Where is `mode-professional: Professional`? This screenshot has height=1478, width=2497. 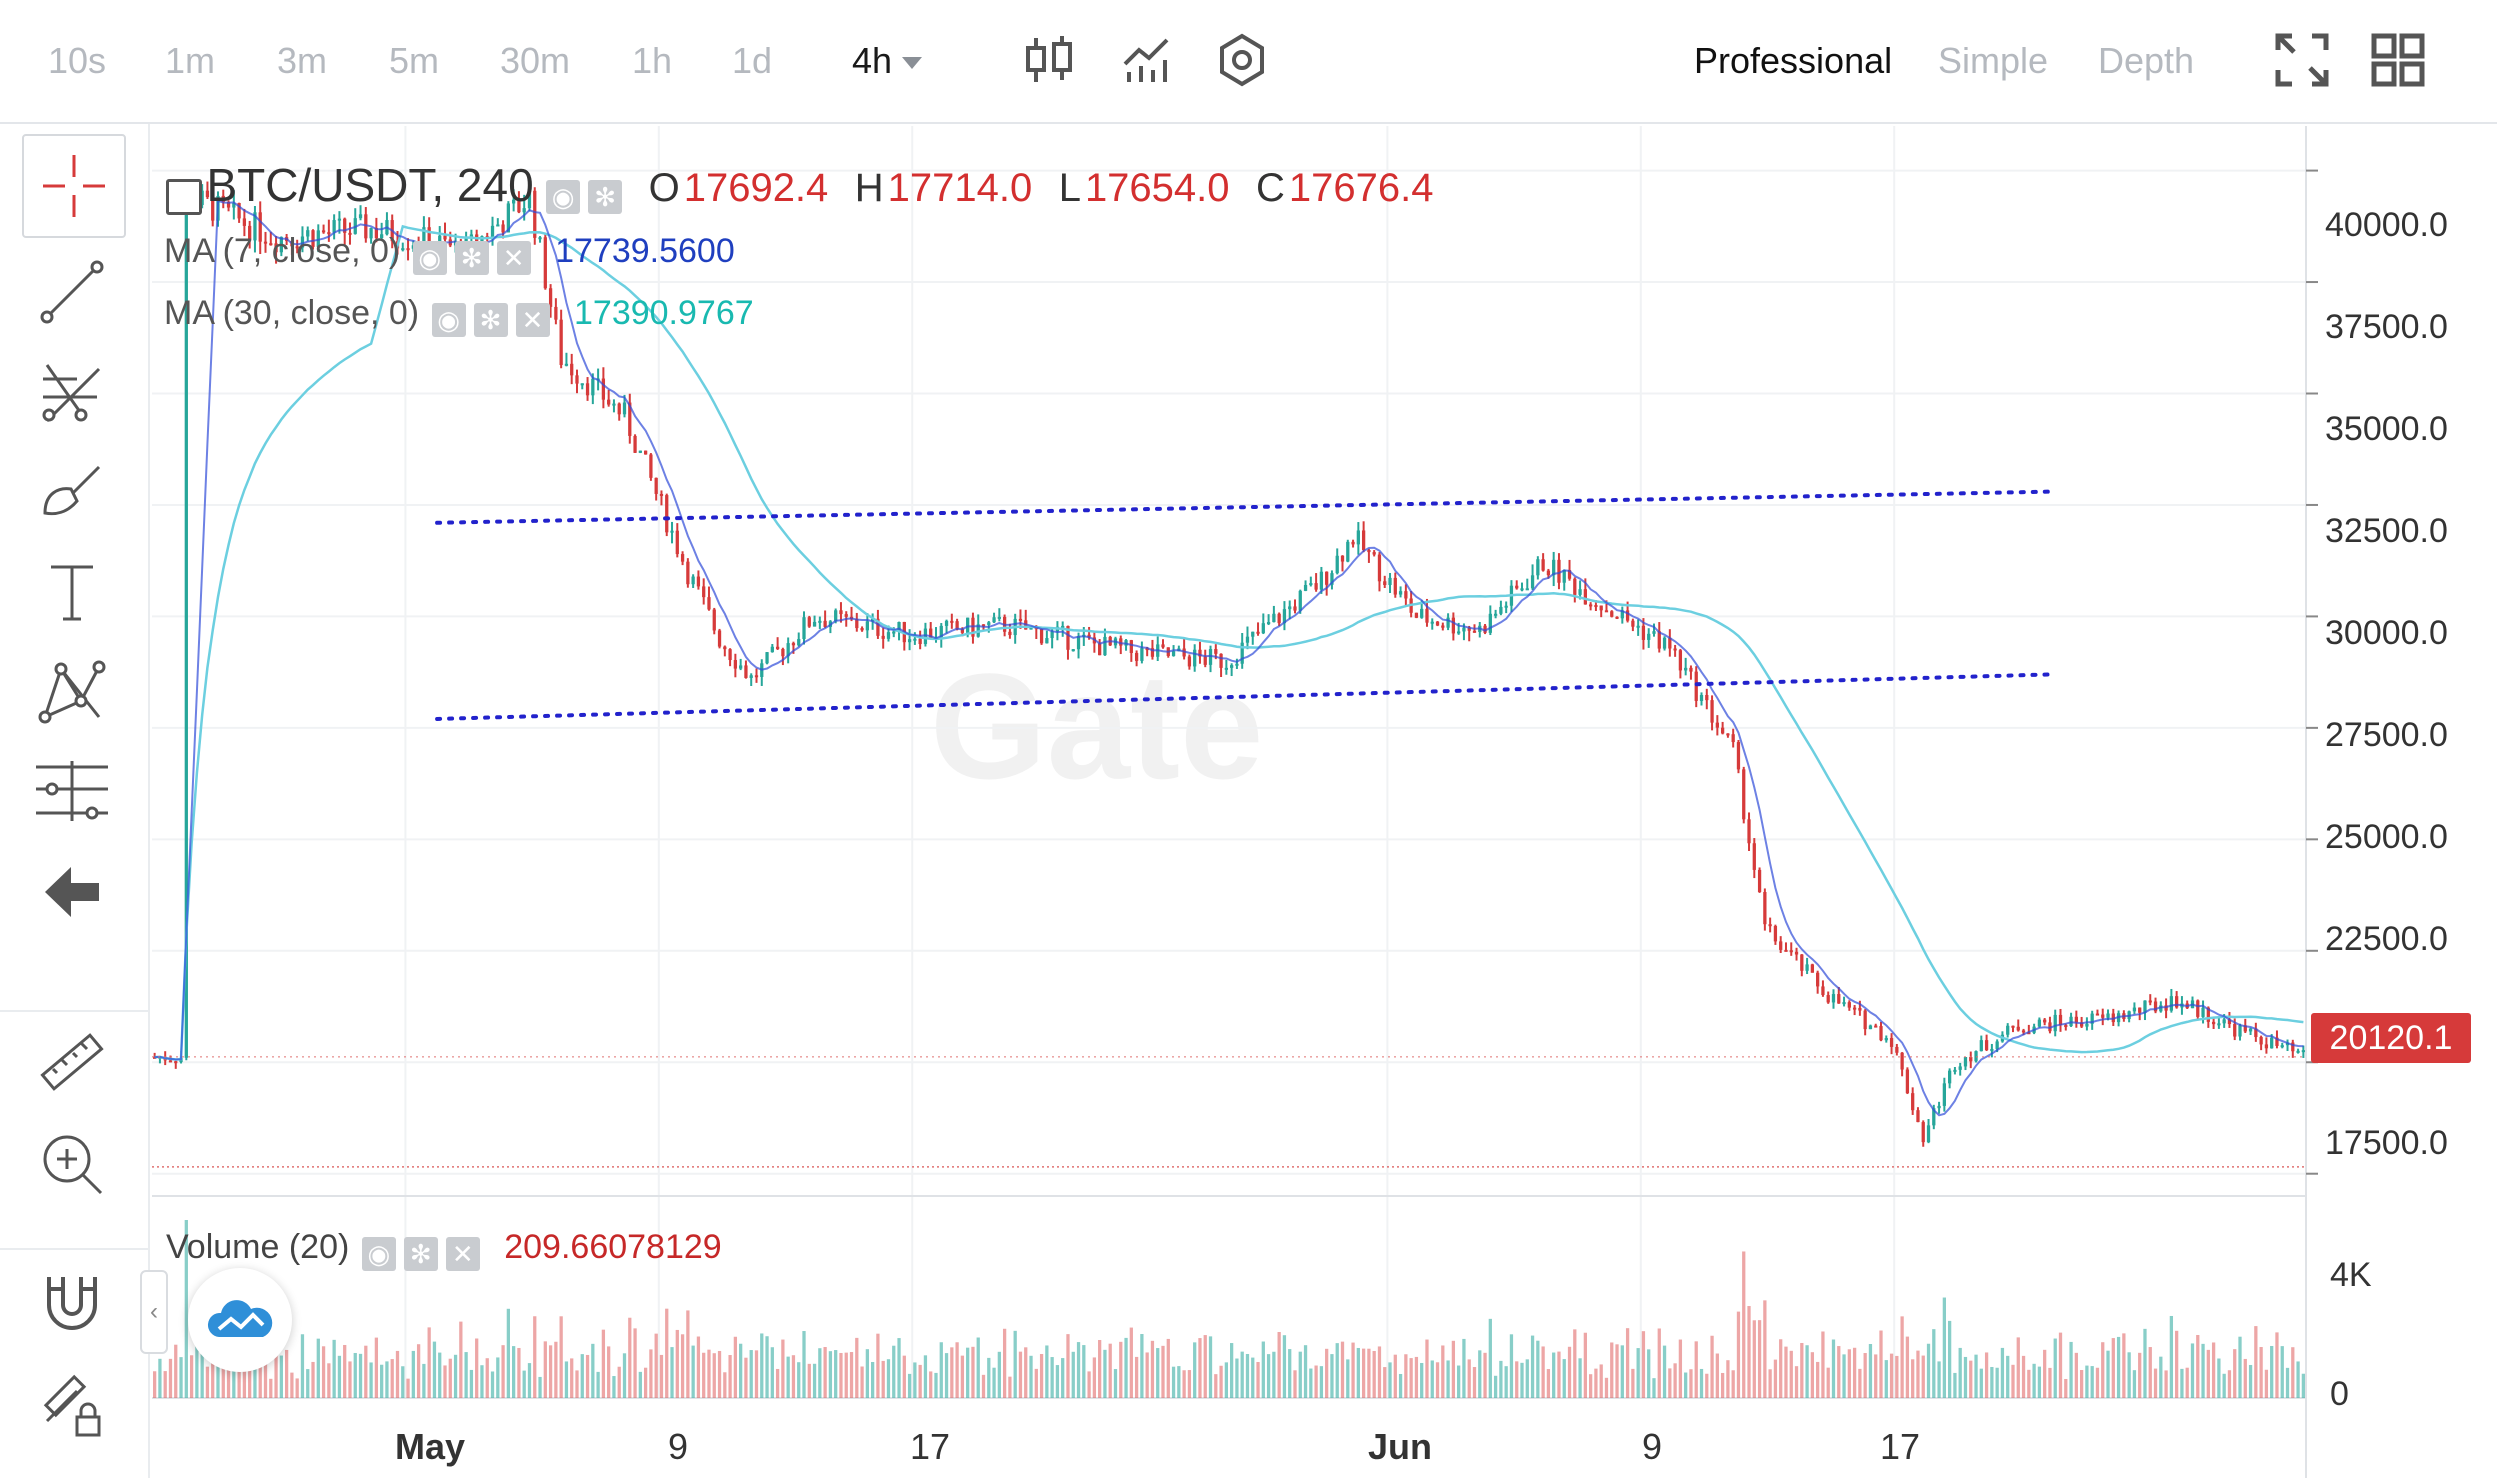 mode-professional: Professional is located at coordinates (1793, 60).